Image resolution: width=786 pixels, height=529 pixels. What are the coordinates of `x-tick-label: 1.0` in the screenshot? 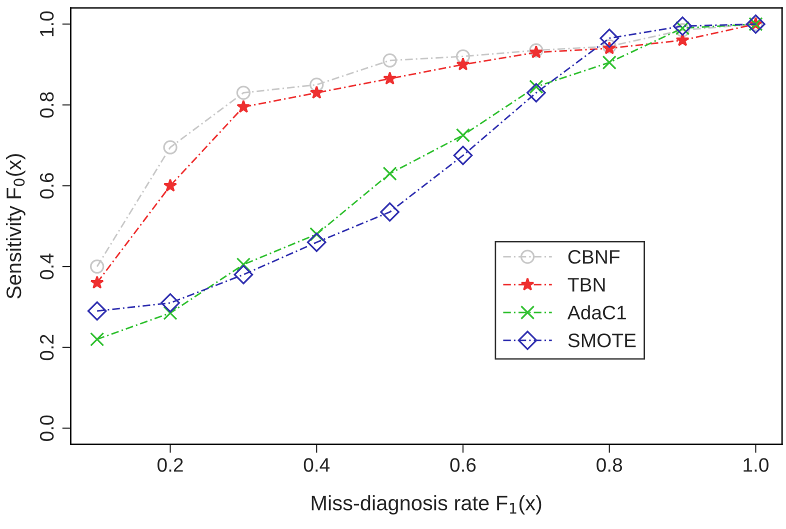 It's located at (756, 465).